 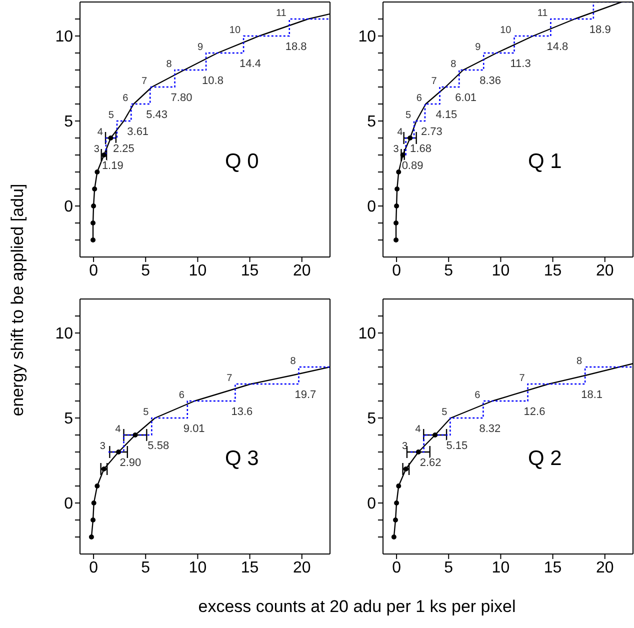 What do you see at coordinates (545, 162) in the screenshot?
I see `annotation: Q 1` at bounding box center [545, 162].